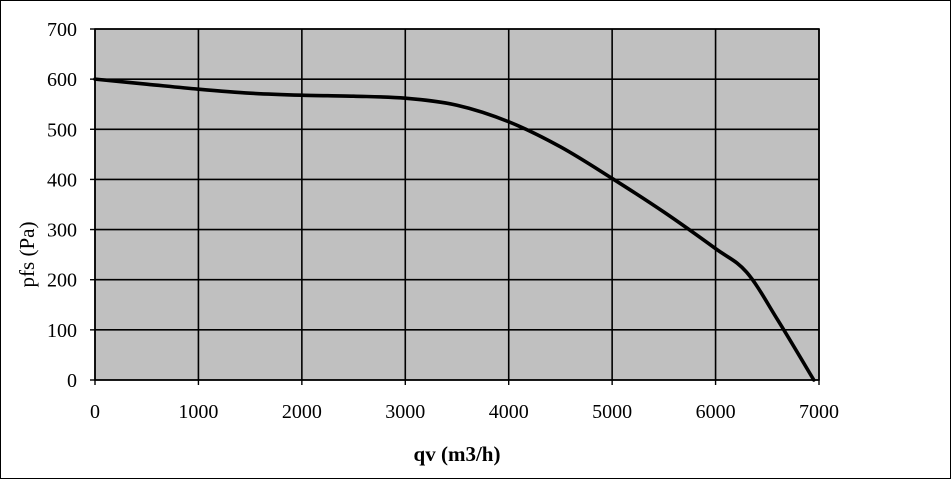 The width and height of the screenshot is (951, 480). What do you see at coordinates (457, 454) in the screenshot?
I see `x-axis-label: qv (m3/h)` at bounding box center [457, 454].